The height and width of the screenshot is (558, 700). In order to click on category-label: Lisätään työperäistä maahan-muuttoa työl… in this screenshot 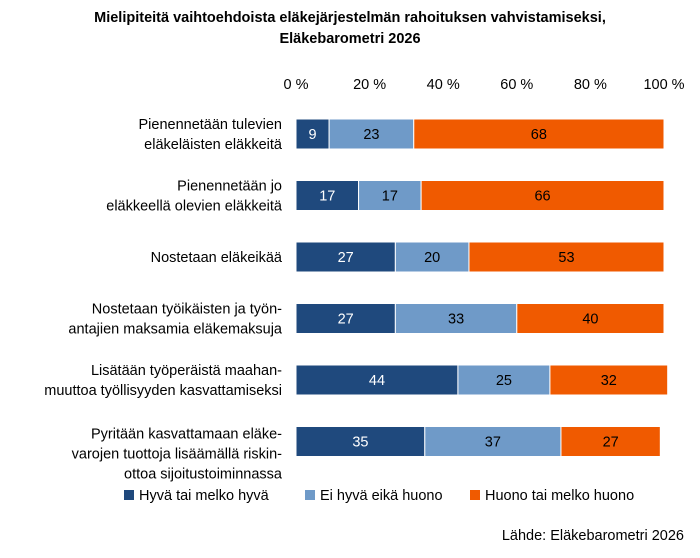, I will do `click(163, 381)`.